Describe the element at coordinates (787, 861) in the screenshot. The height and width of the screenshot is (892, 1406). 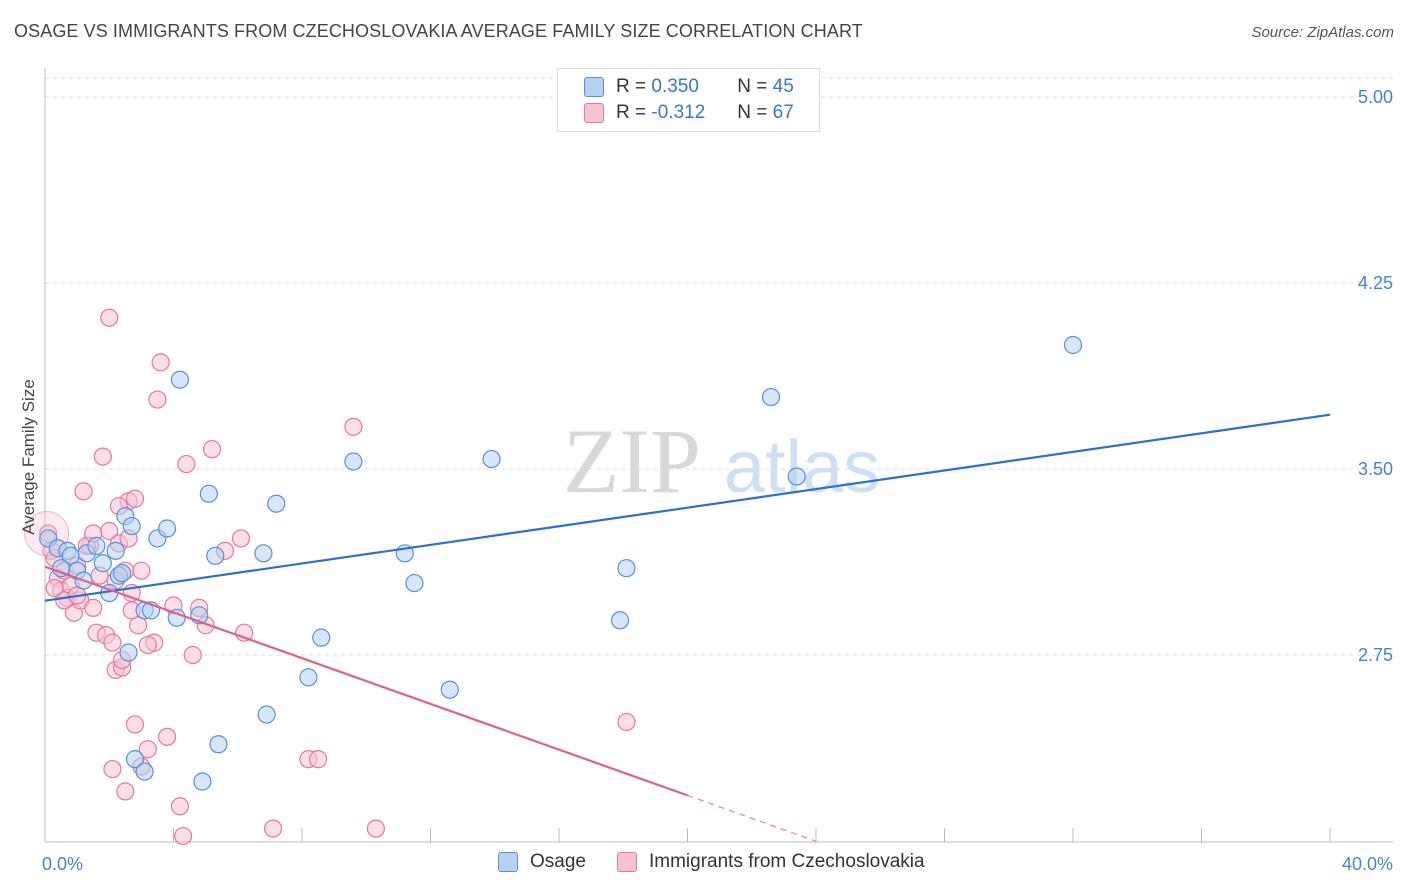
I see `legend-label-czech: Immigrants from Czechoslovakia` at that location.